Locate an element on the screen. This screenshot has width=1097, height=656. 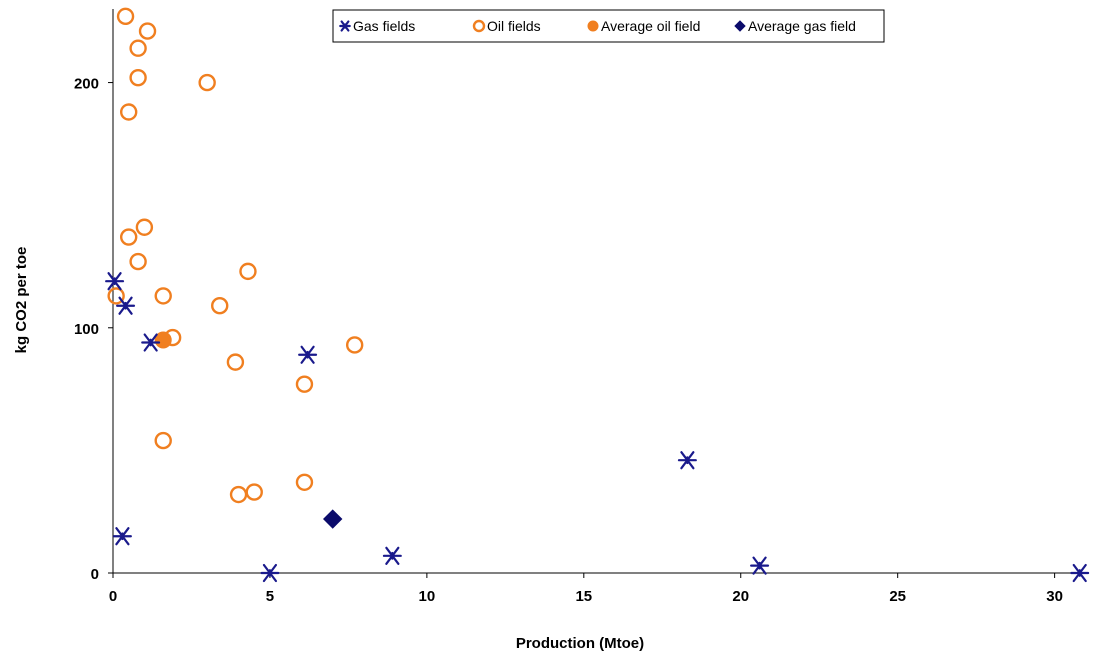
x-tick-label: 0 is located at coordinates (113, 596).